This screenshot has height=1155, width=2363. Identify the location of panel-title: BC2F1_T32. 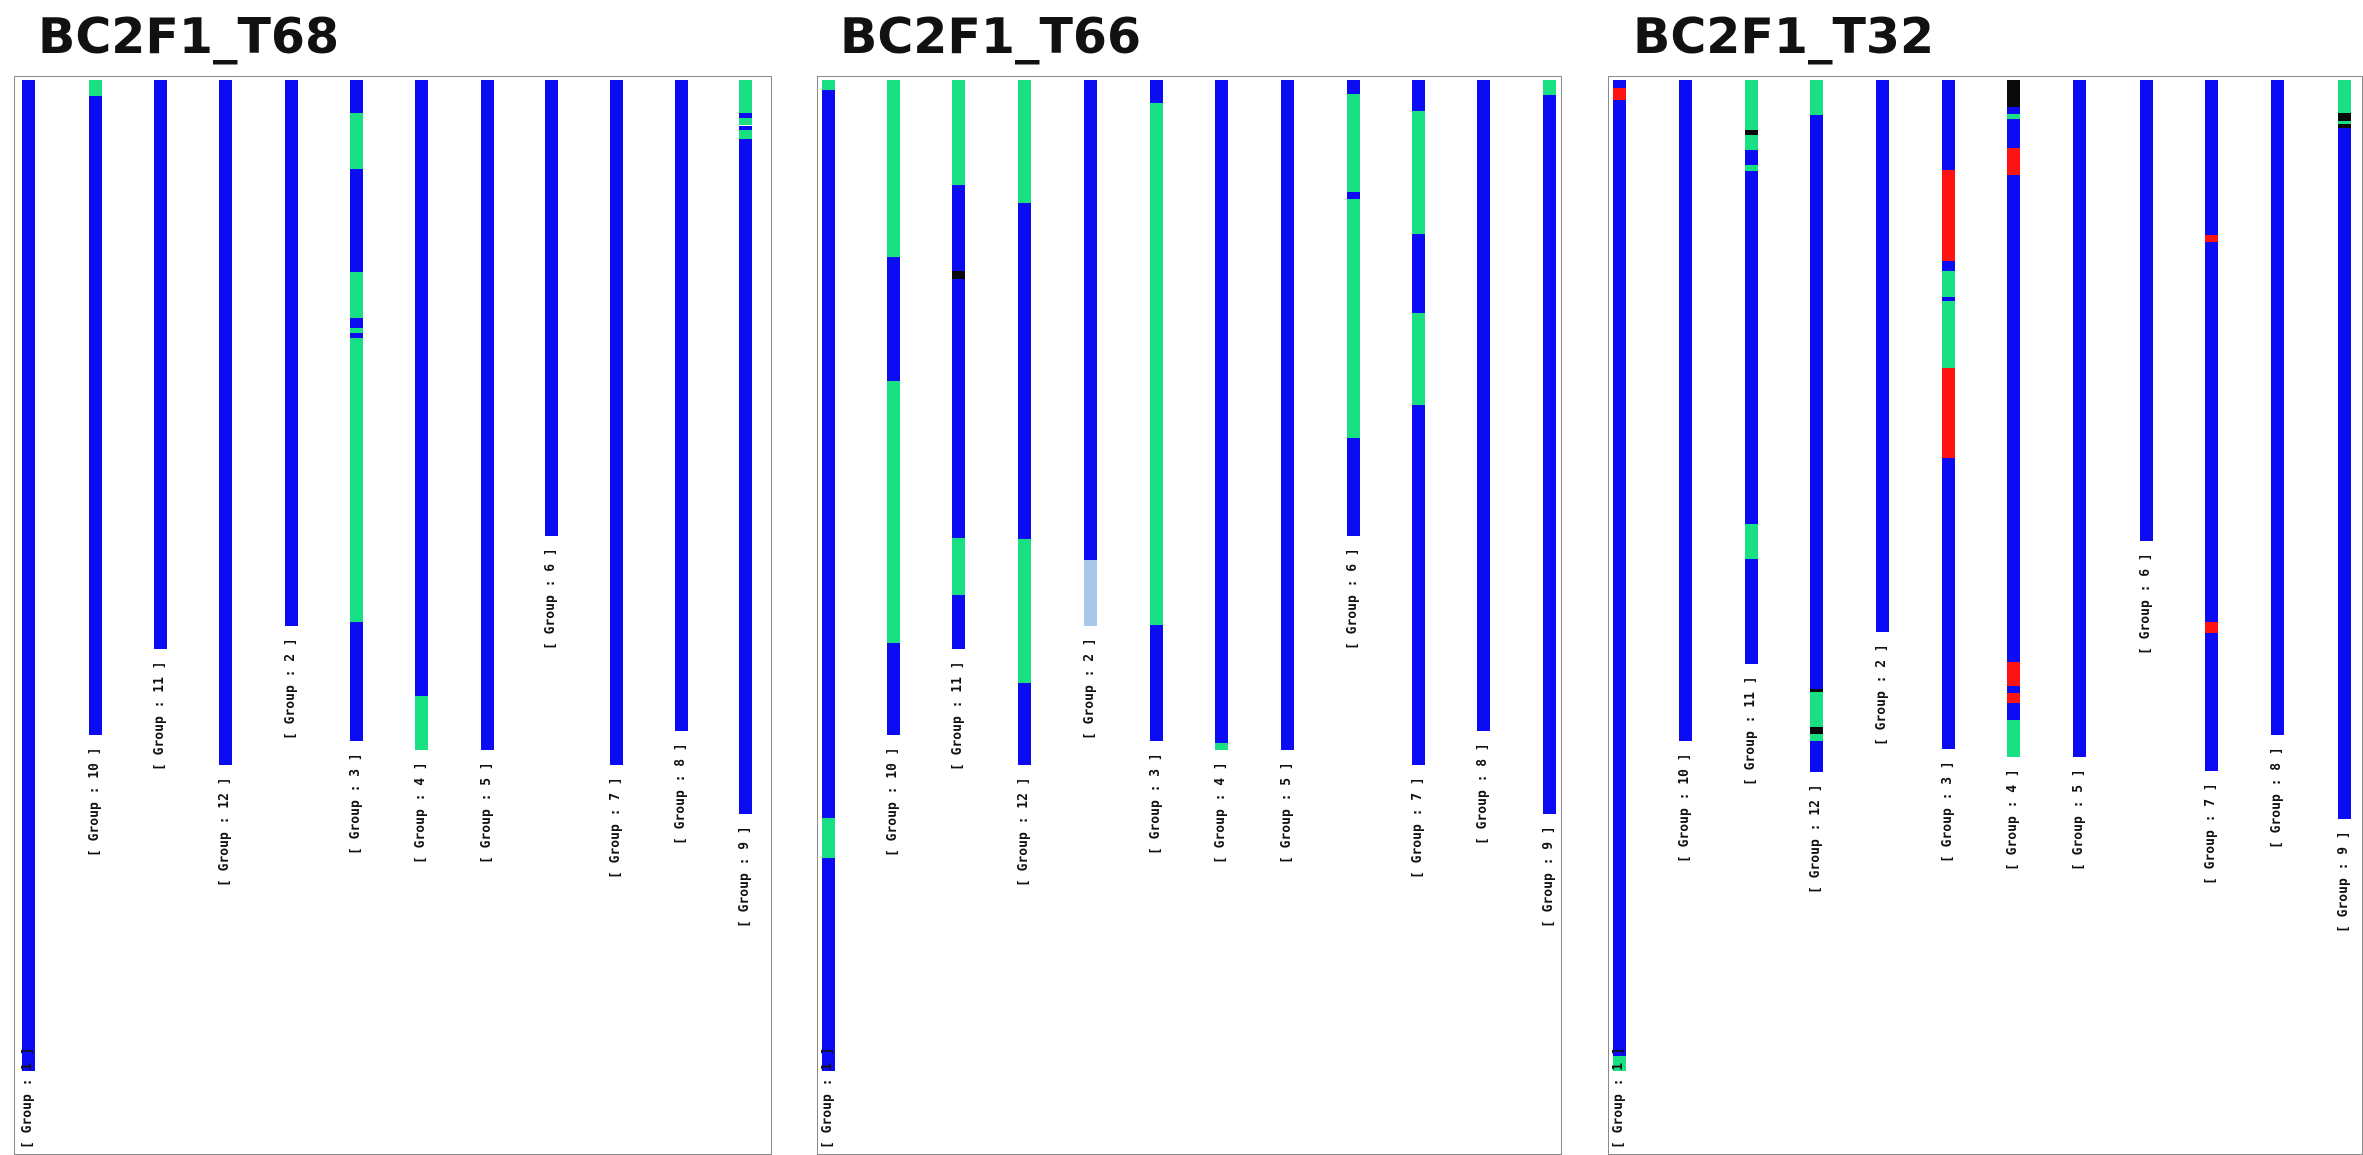
(1784, 36).